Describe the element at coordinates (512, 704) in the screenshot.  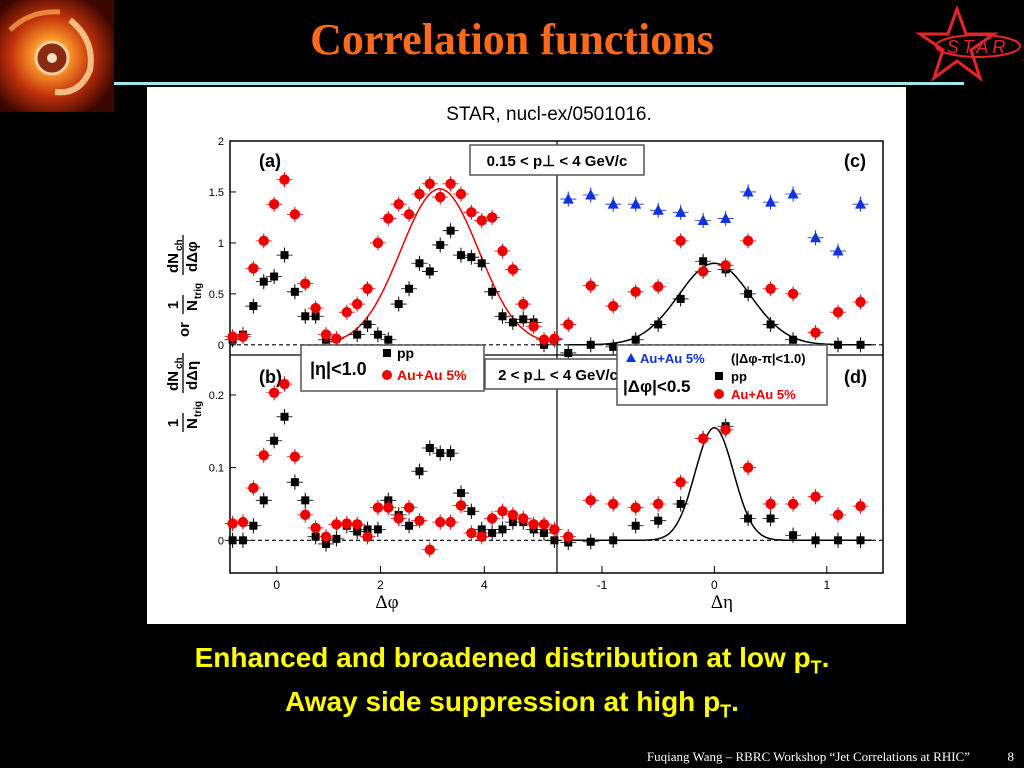
I see `caption-line-2: Away side suppression at high pT.` at that location.